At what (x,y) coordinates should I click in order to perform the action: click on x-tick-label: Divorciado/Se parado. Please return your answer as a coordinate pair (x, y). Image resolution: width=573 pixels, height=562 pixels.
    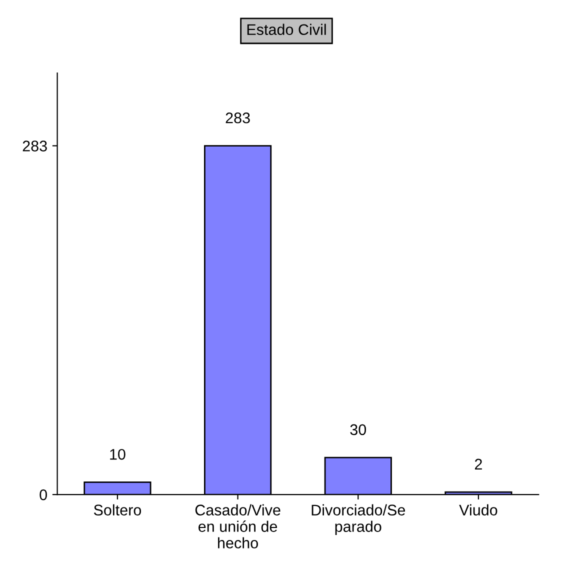
    Looking at the image, I should click on (358, 519).